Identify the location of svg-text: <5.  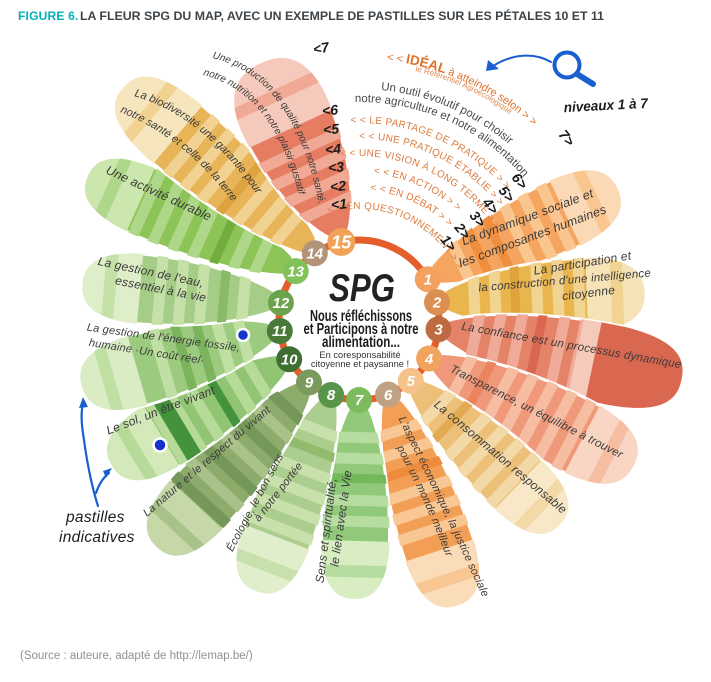
(331, 128).